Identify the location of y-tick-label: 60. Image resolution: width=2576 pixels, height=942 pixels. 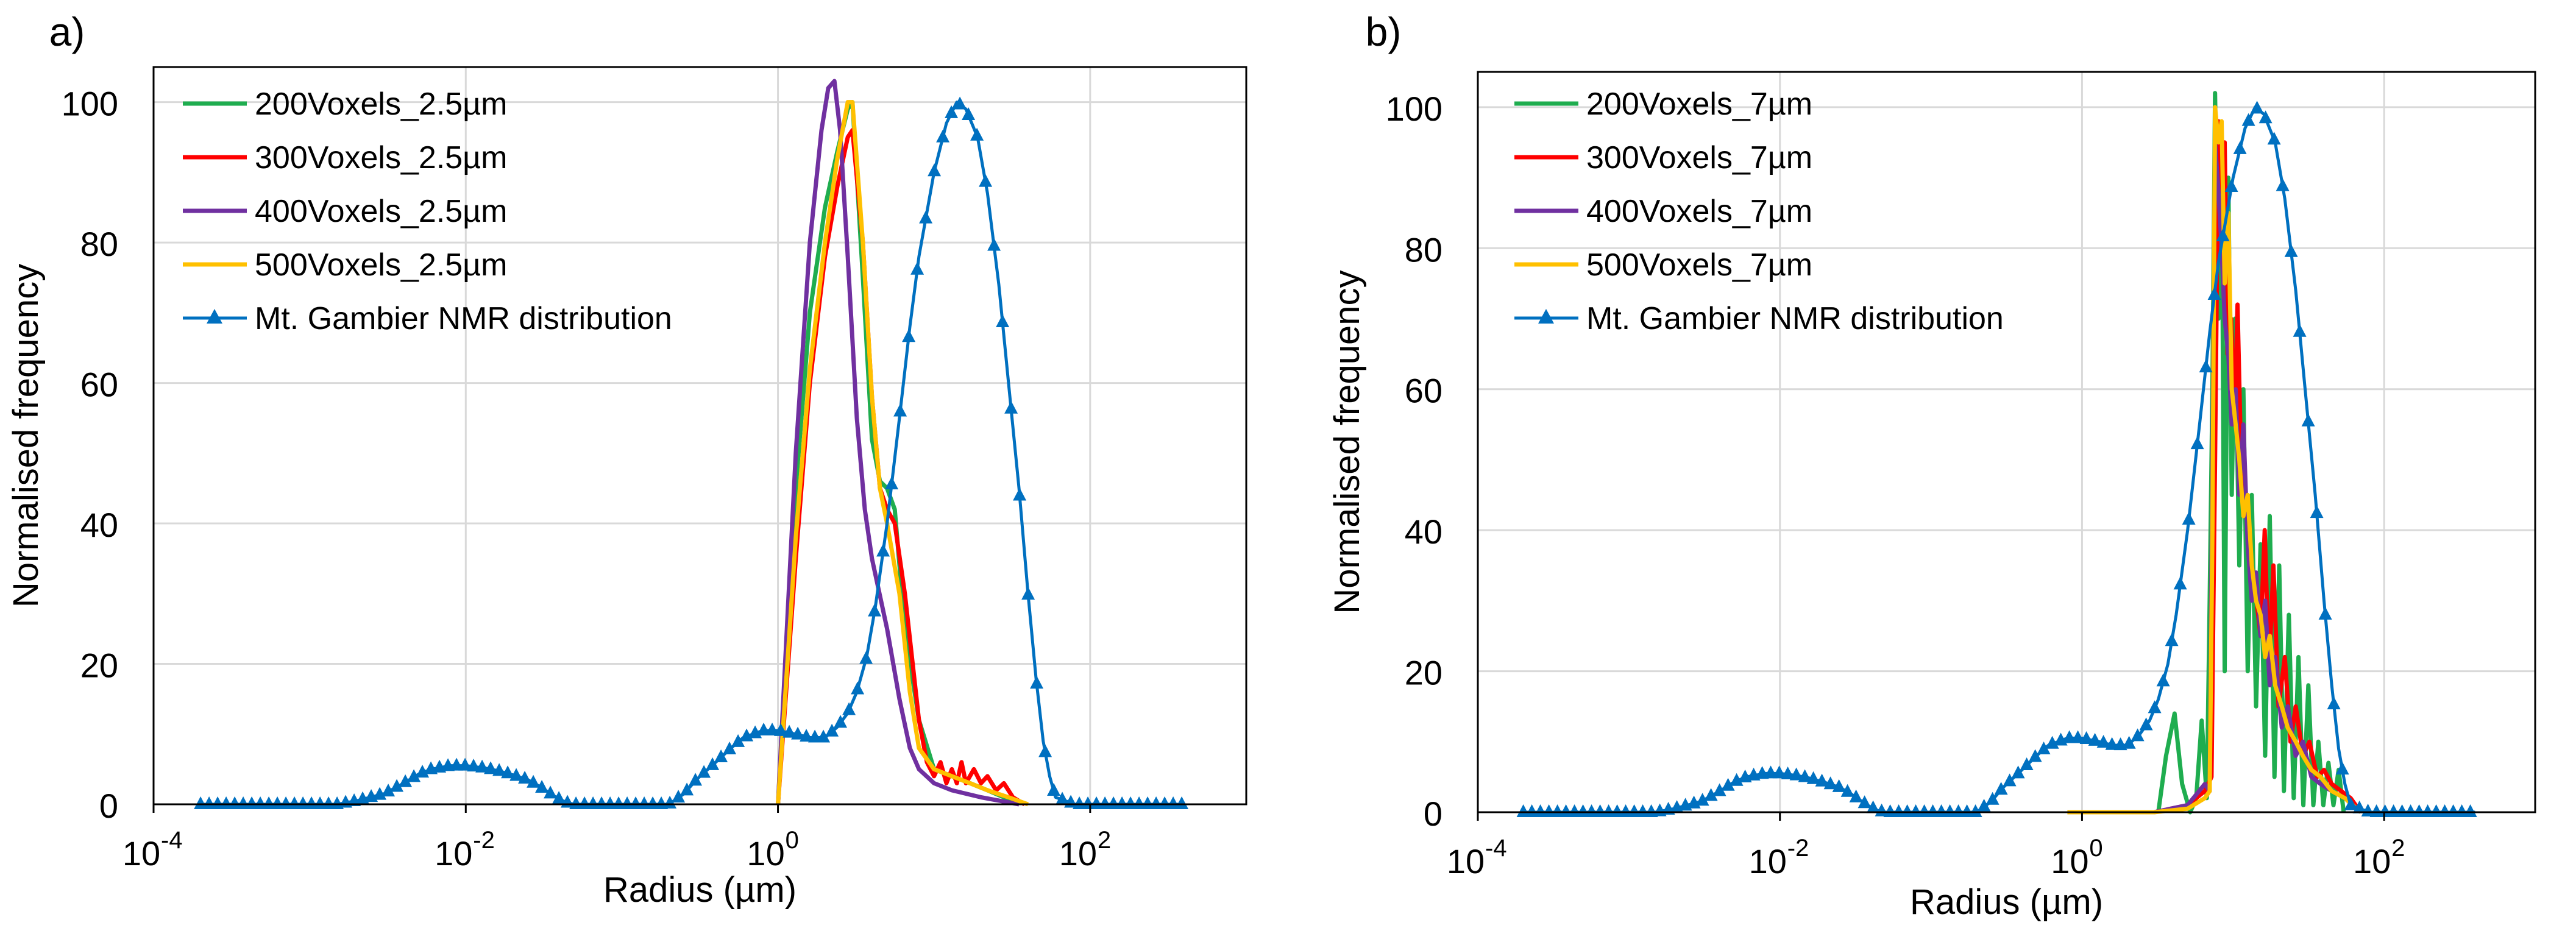
(99, 385).